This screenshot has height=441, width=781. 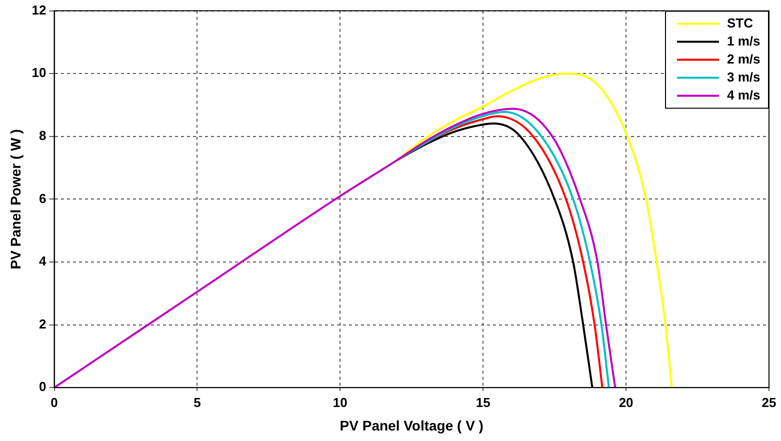 What do you see at coordinates (39, 10) in the screenshot?
I see `y-tick-label: 12` at bounding box center [39, 10].